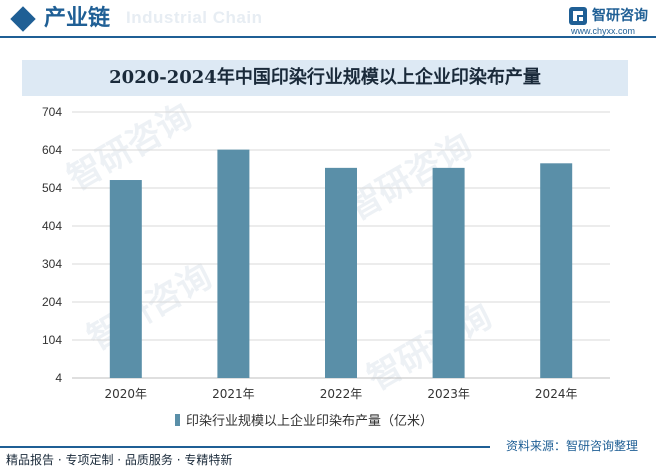 This screenshot has width=656, height=472. Describe the element at coordinates (52, 226) in the screenshot. I see `y-tick-label: 404` at that location.